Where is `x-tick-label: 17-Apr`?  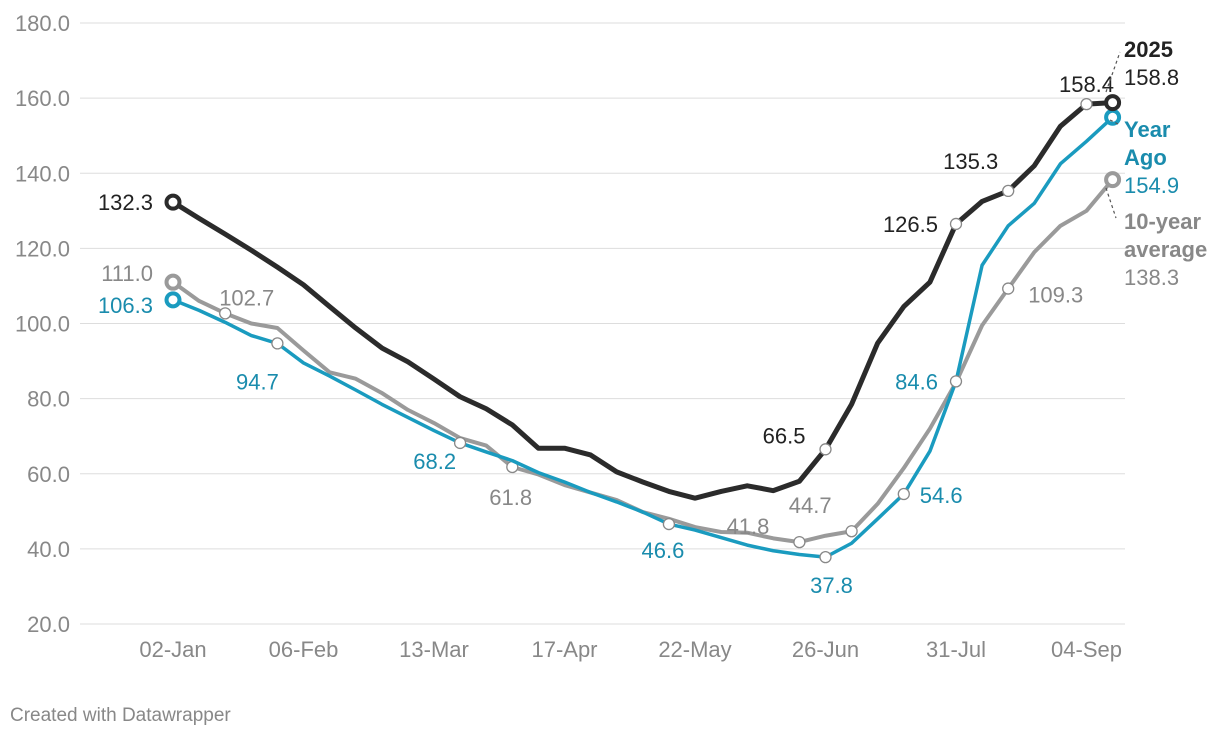
x-tick-label: 17-Apr is located at coordinates (564, 649).